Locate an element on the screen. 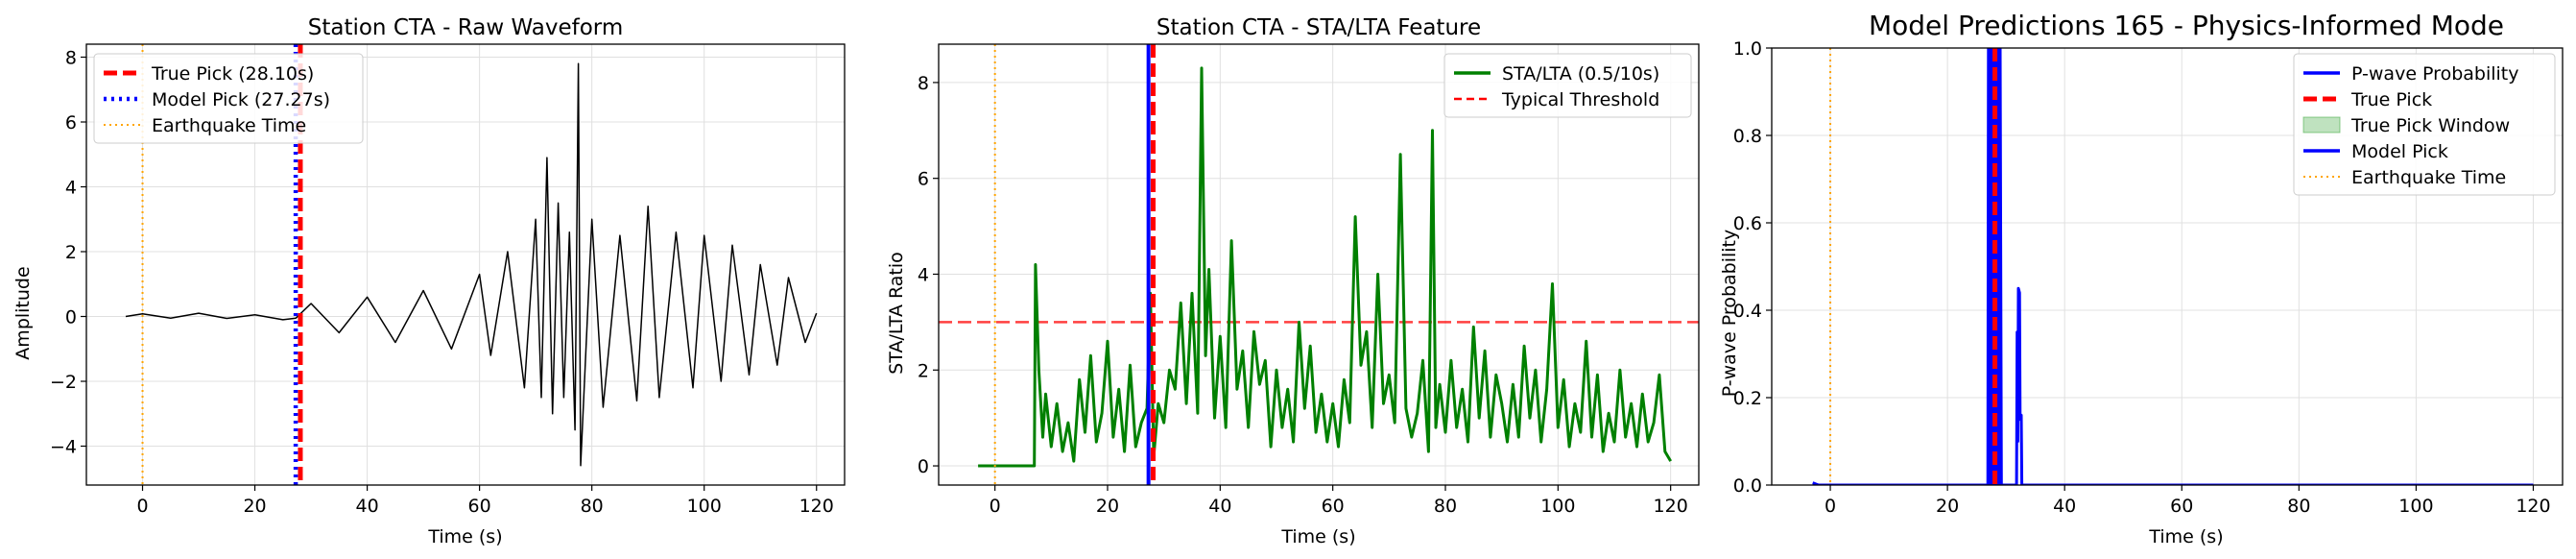 This screenshot has height=559, width=2576. y-tick-label: 0.0 is located at coordinates (1747, 486).